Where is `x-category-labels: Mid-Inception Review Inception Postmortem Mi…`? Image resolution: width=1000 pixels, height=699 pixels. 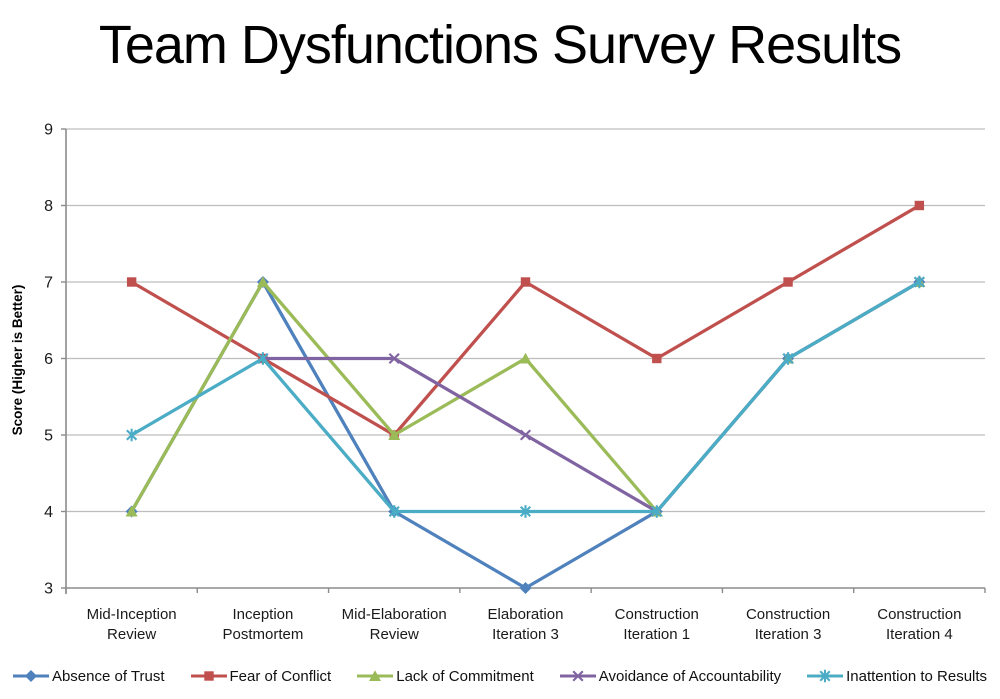 x-category-labels: Mid-Inception Review Inception Postmortem Mi… is located at coordinates (524, 624).